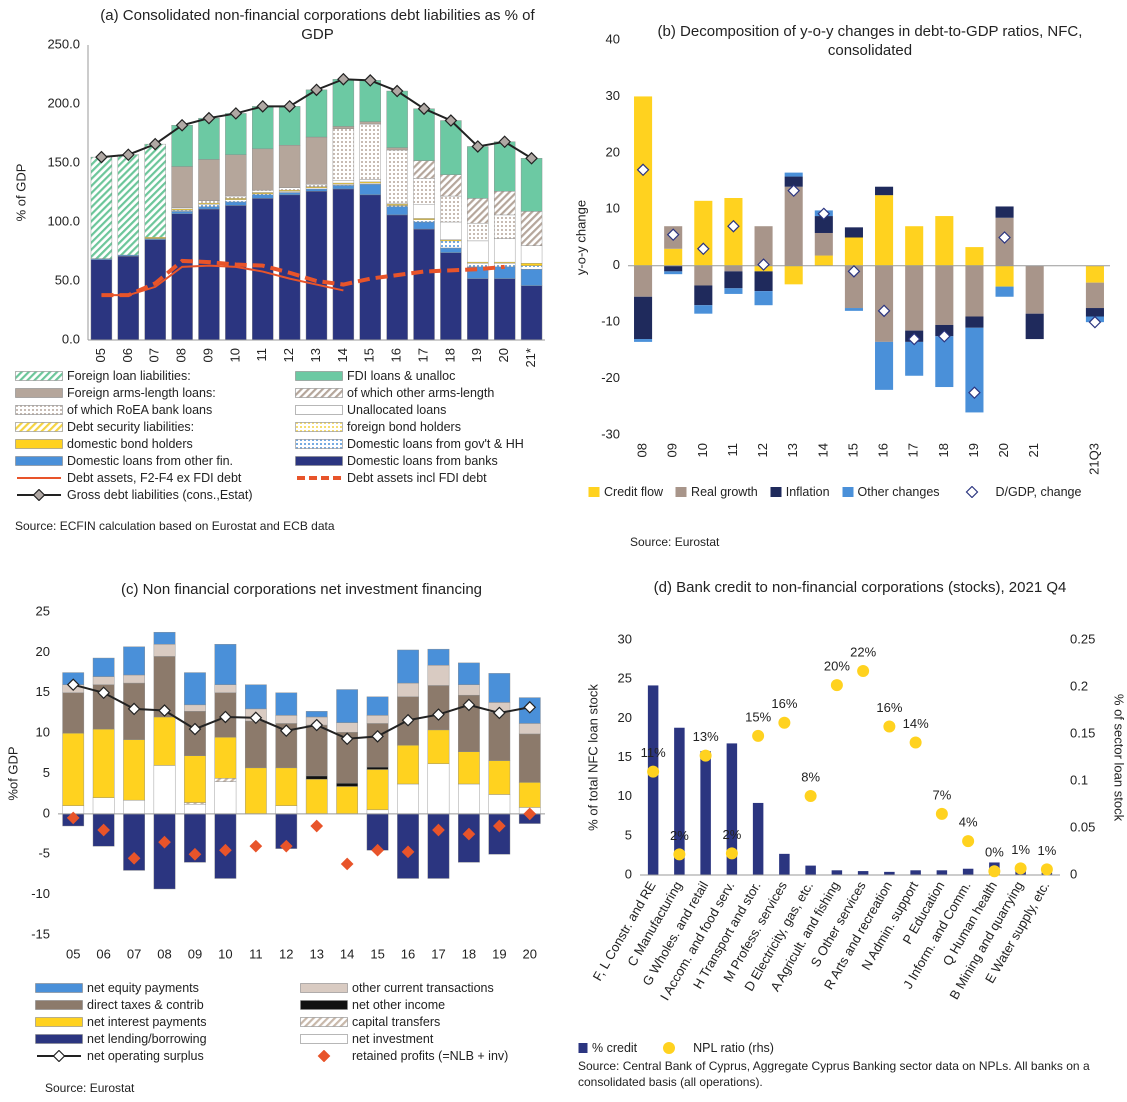 The width and height of the screenshot is (1127, 1102). Describe the element at coordinates (141, 393) in the screenshot. I see `legend-label: Foreign arms-length loans:` at that location.